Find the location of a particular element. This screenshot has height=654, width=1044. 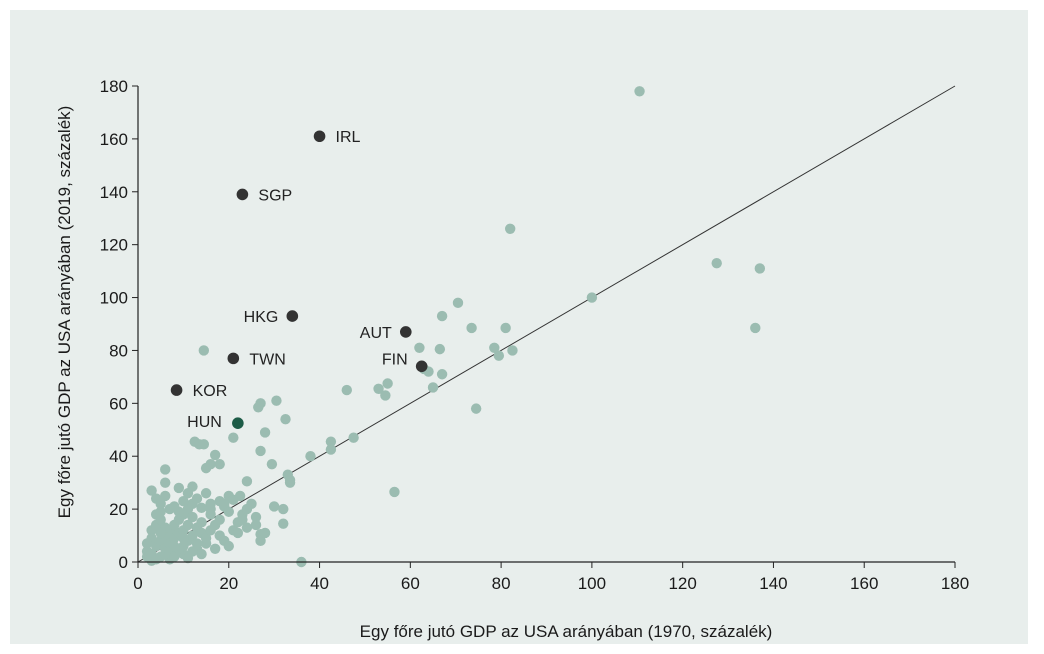

point-label-sgp: SGP is located at coordinates (275, 195).